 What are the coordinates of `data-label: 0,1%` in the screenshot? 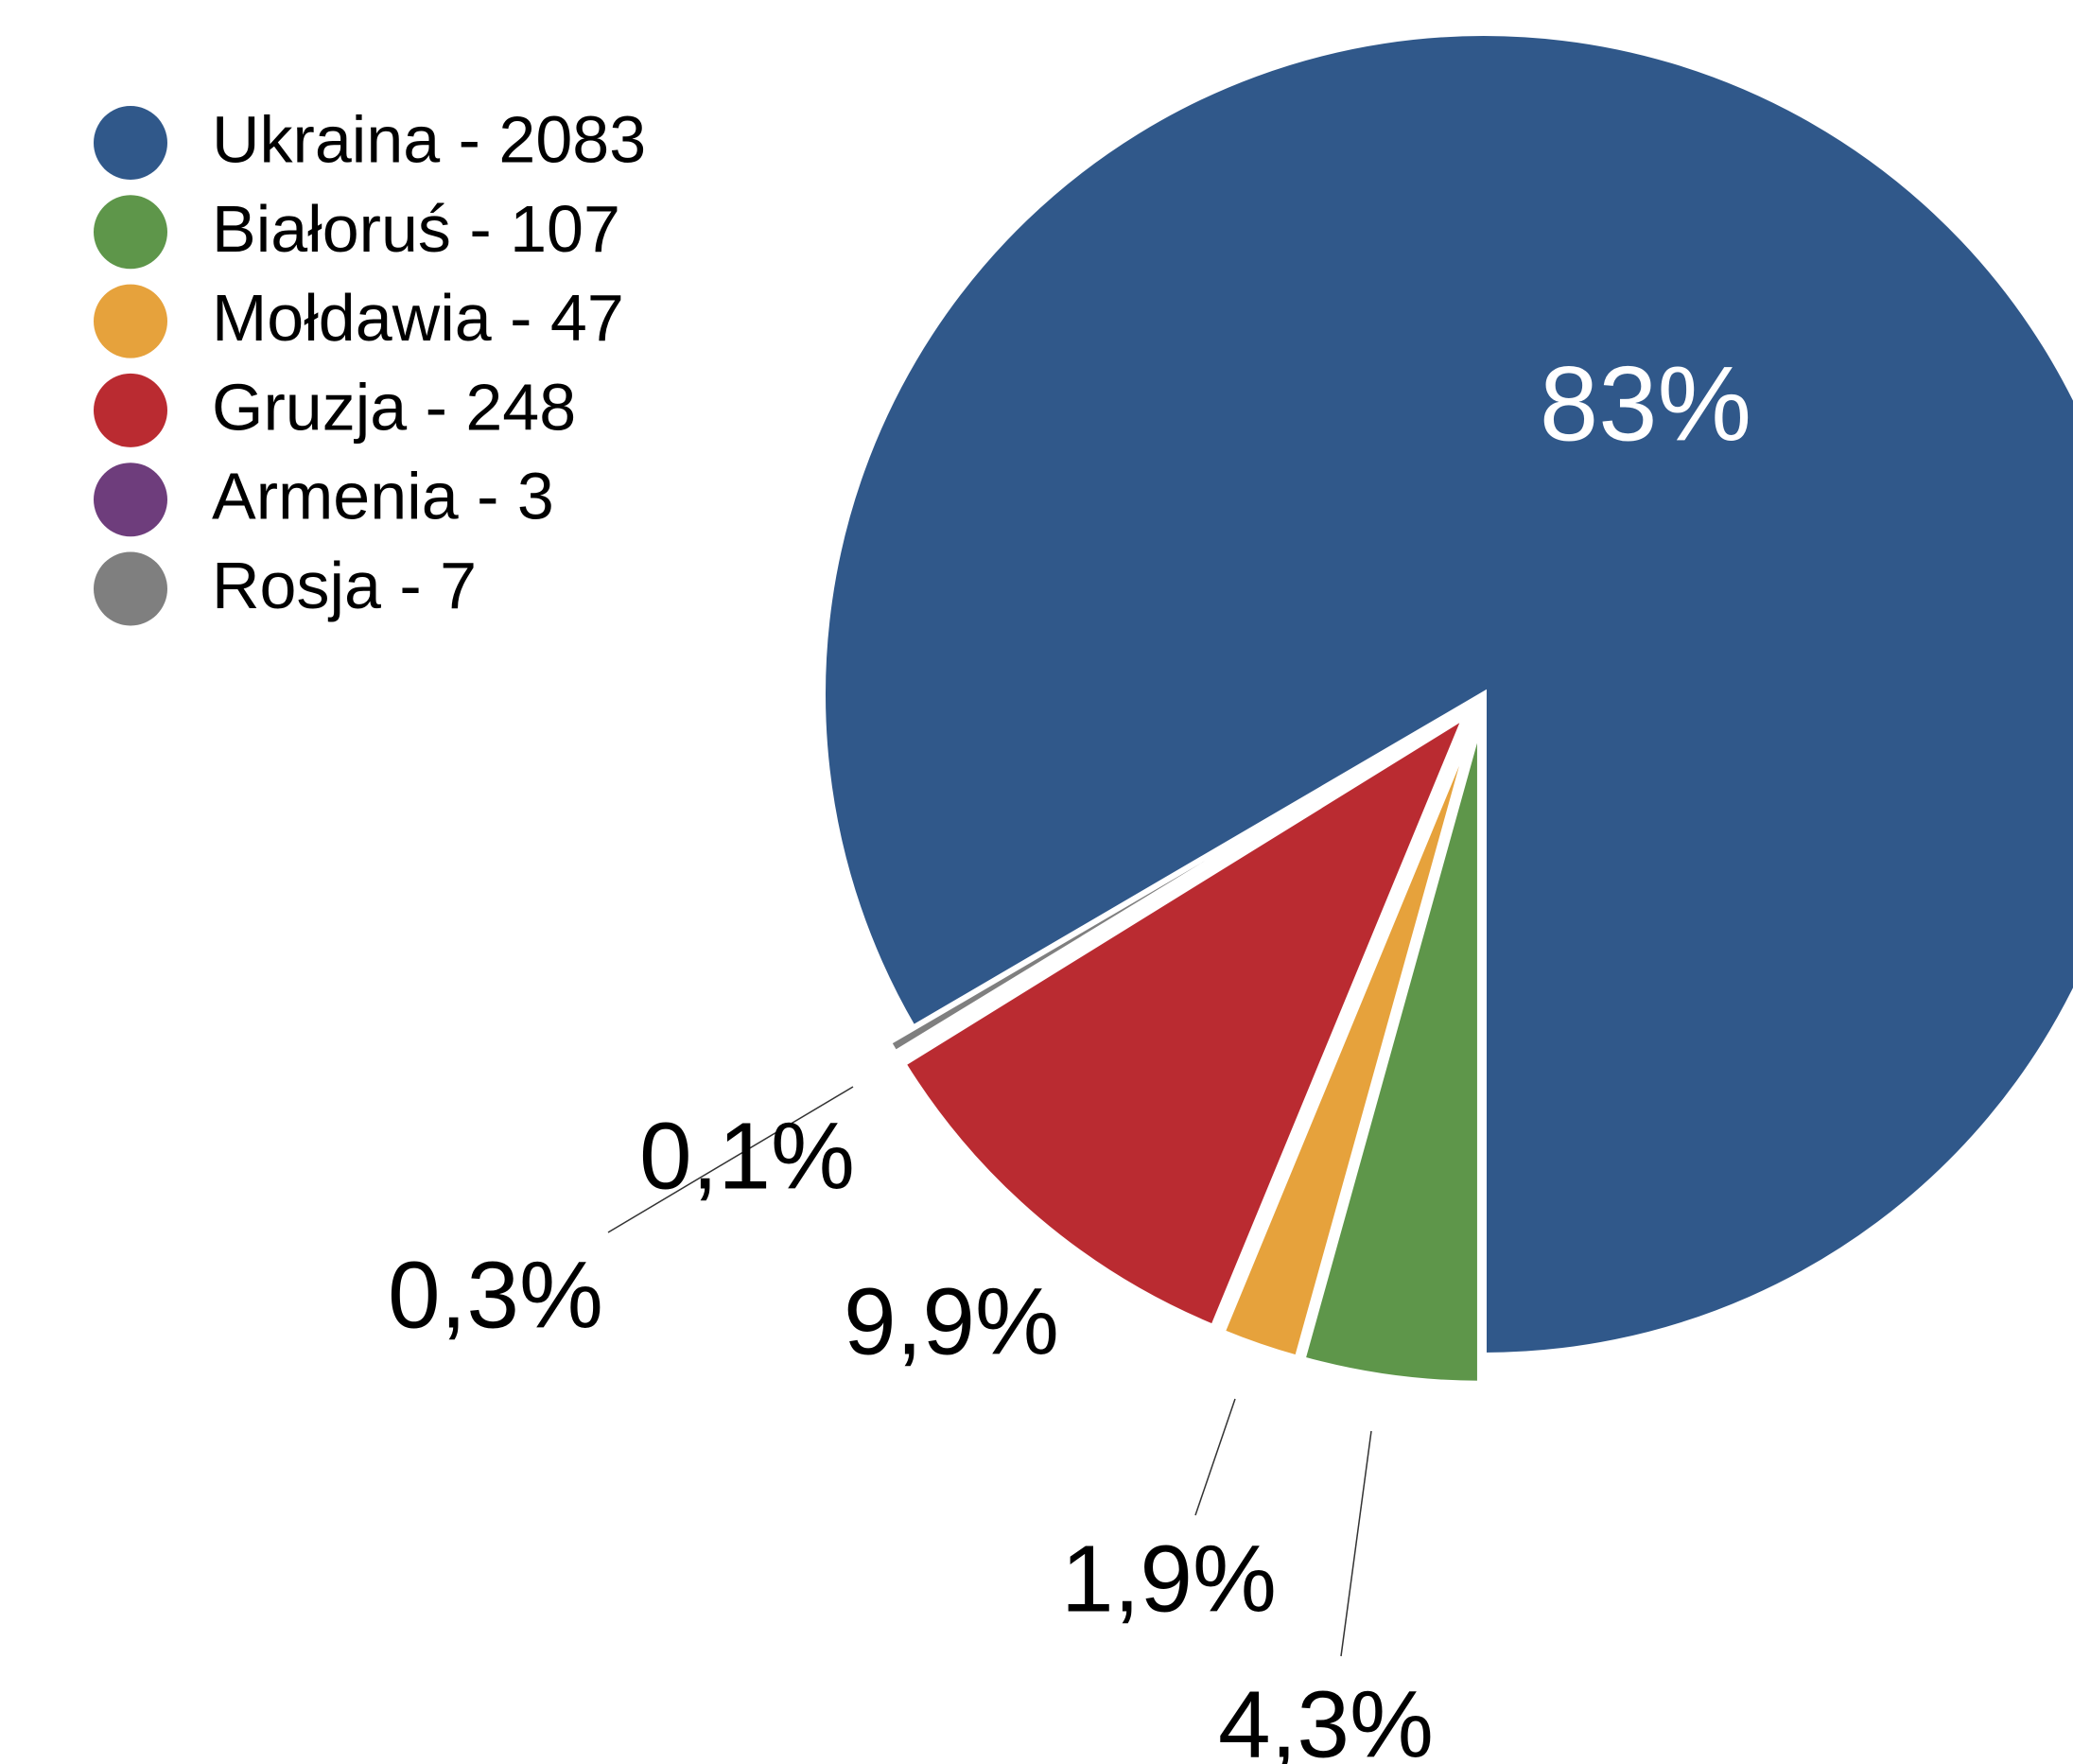 It's located at (747, 1156).